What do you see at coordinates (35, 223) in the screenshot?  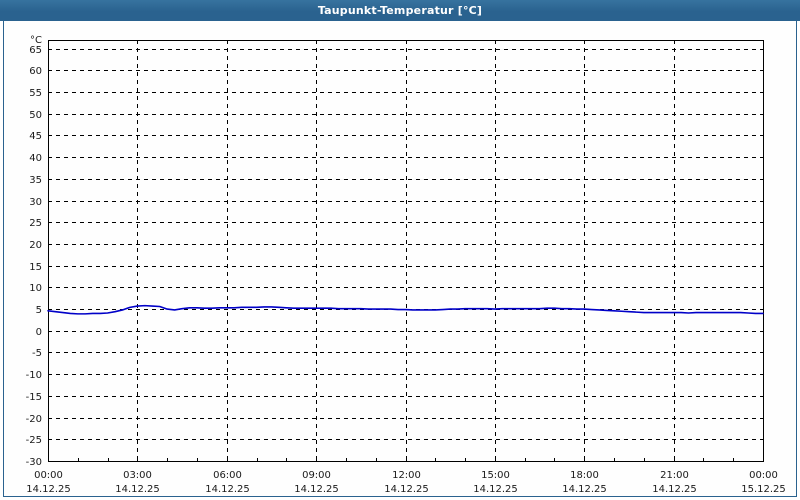 I see `y-axis-tick-label: 25` at bounding box center [35, 223].